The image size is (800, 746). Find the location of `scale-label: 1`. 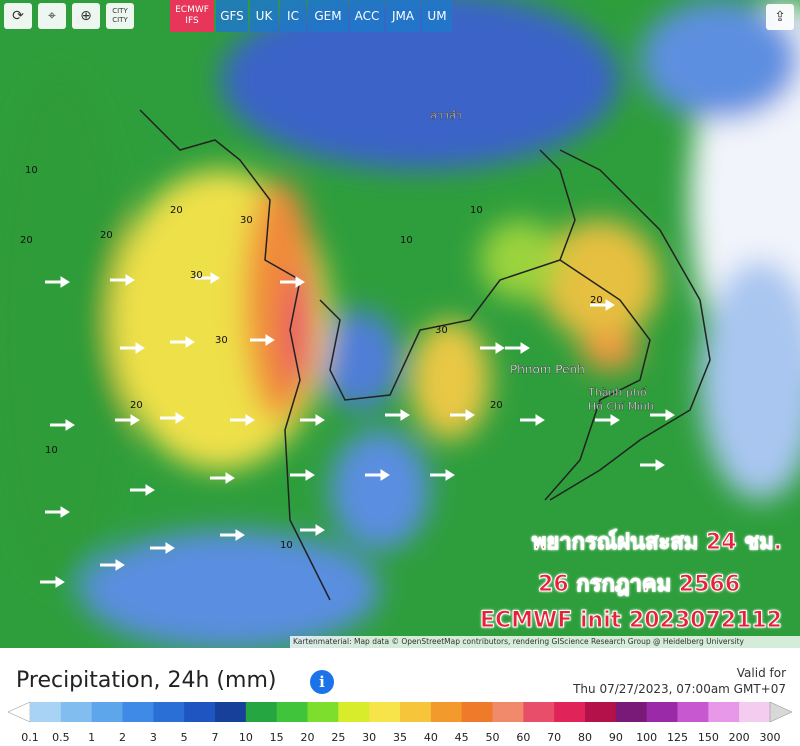

scale-label: 1 is located at coordinates (91, 737).